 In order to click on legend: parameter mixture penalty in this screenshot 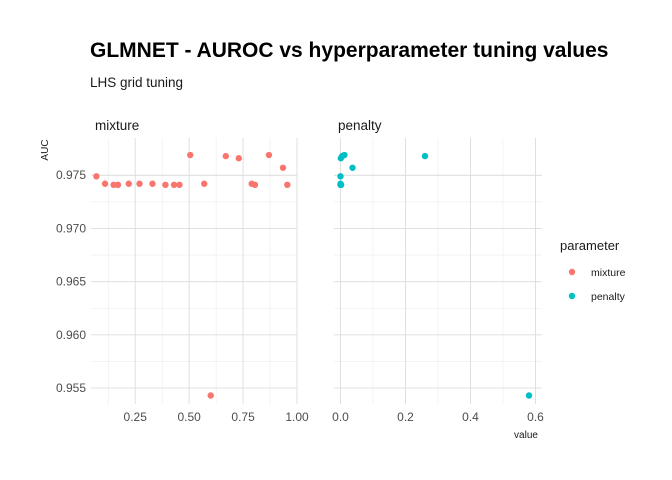, I will do `click(593, 270)`.